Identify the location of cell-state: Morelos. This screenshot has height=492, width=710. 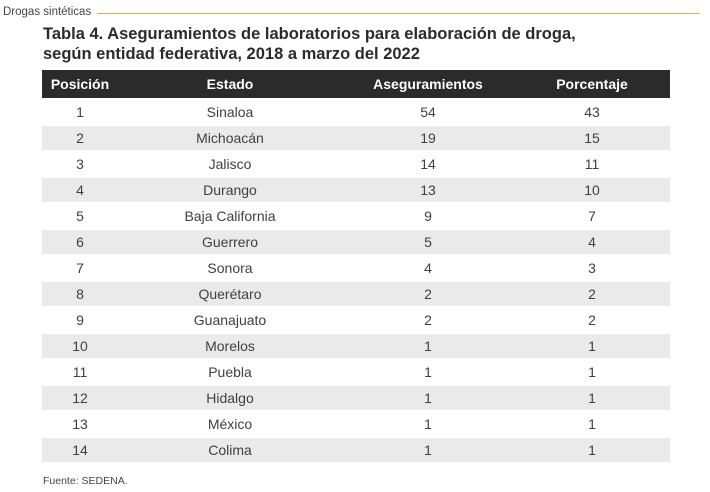
(230, 345).